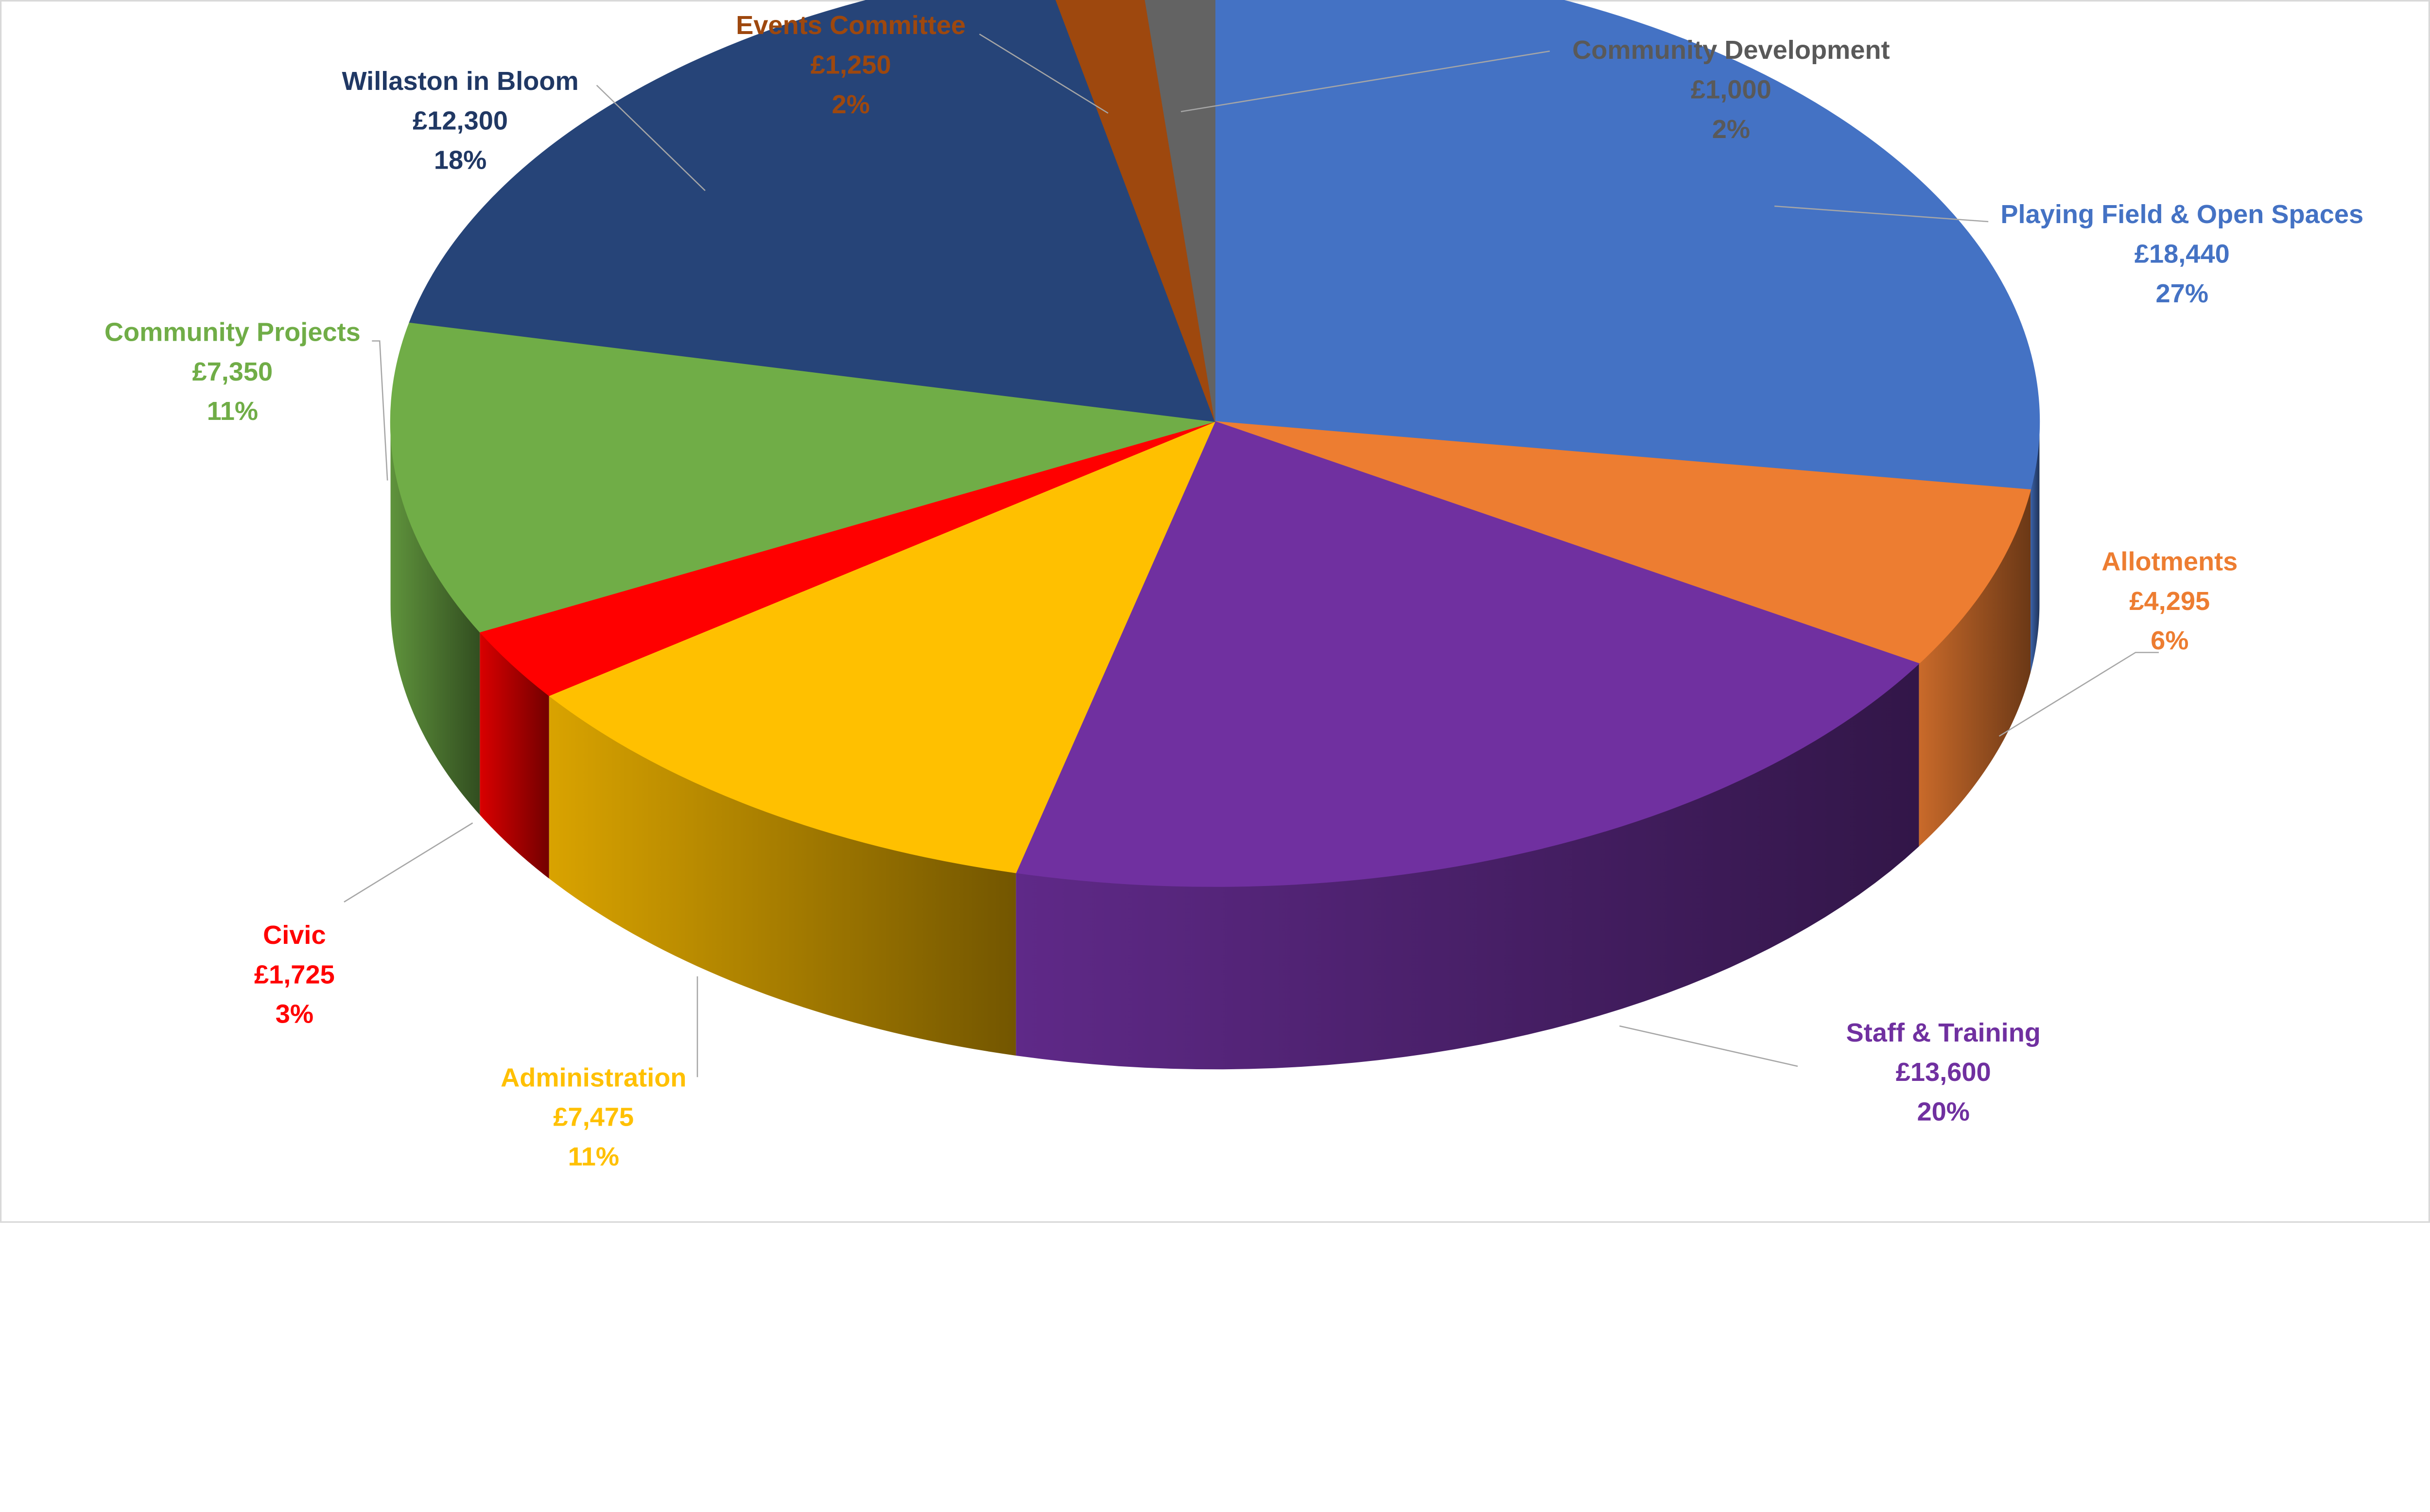  I want to click on label-percent: 20%, so click(1943, 1111).